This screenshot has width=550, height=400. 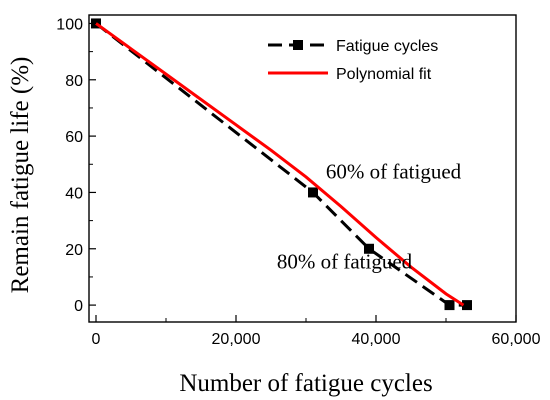 What do you see at coordinates (74, 81) in the screenshot?
I see `y-tick-label: 80` at bounding box center [74, 81].